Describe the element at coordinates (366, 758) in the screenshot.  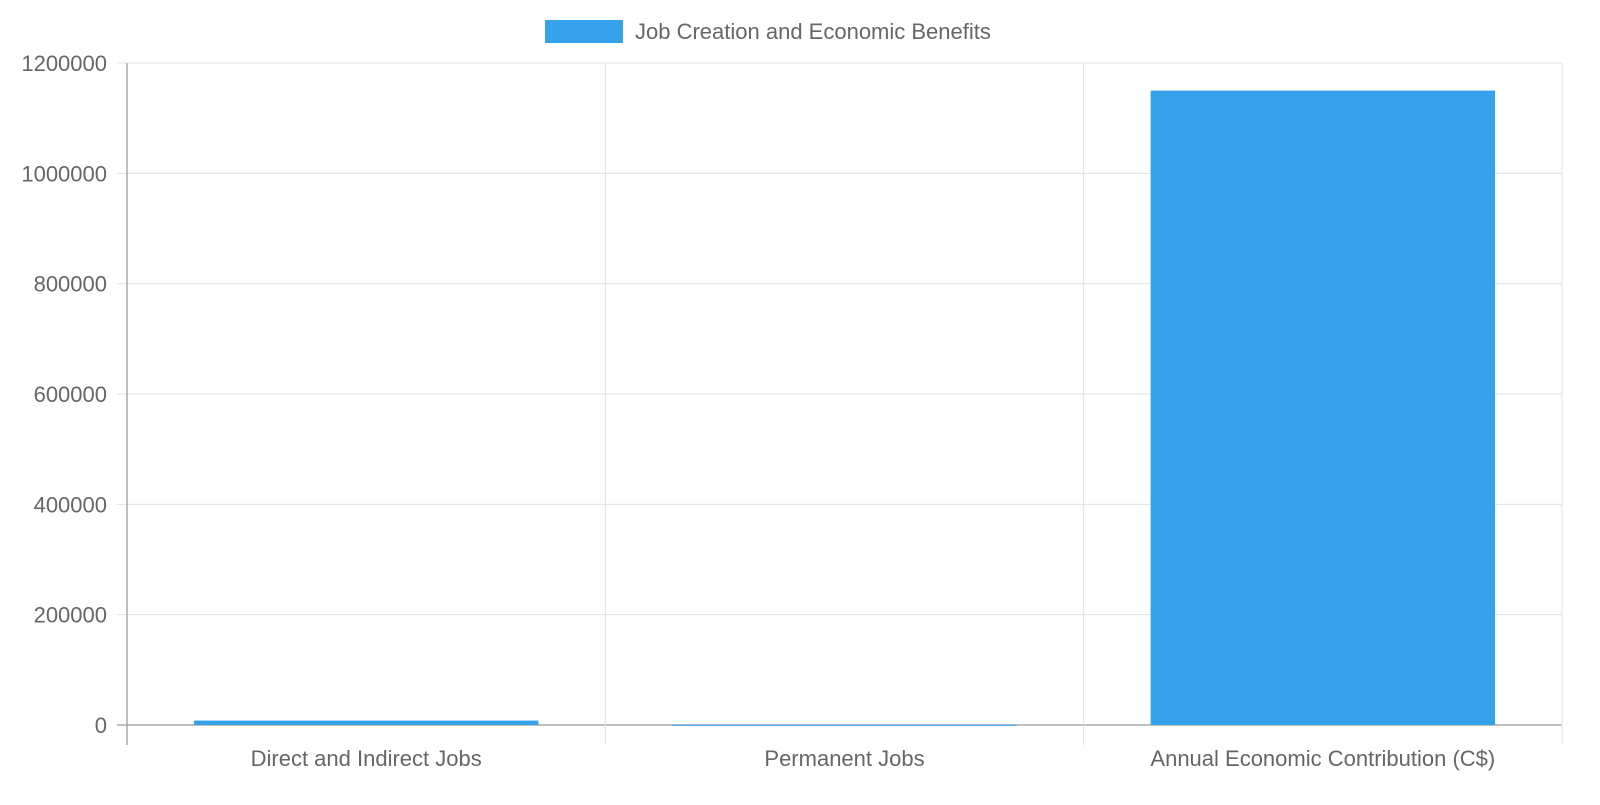
I see `x-tick-label: Direct and Indirect Jobs` at that location.